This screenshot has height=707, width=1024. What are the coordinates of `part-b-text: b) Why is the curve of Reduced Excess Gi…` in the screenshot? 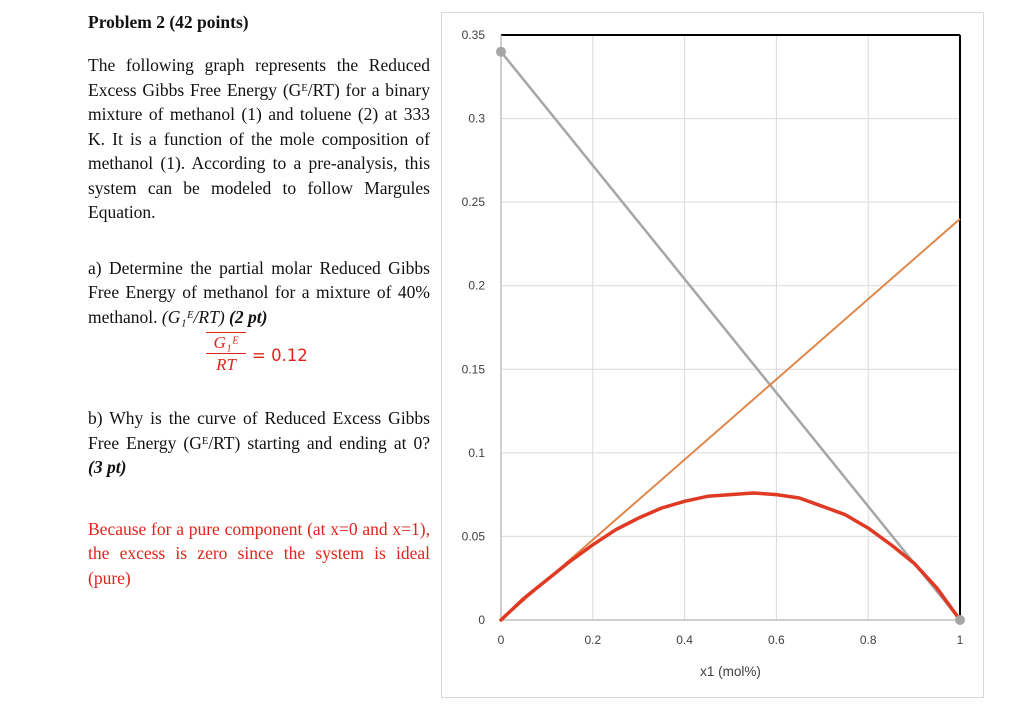 It's located at (259, 430).